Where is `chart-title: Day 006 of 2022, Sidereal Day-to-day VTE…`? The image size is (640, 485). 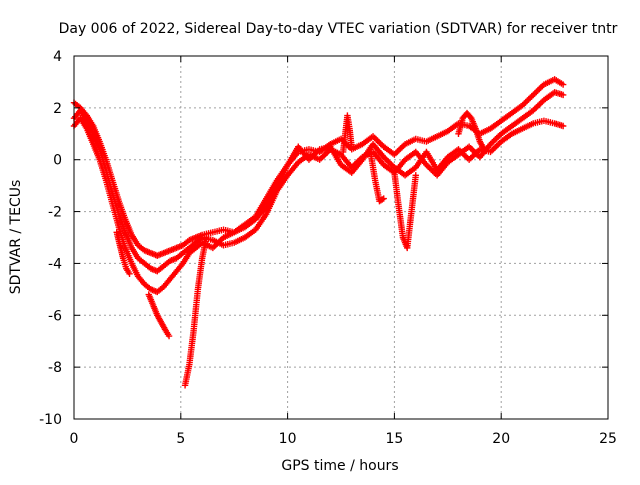
chart-title: Day 006 of 2022, Sidereal Day-to-day VTE… is located at coordinates (338, 29).